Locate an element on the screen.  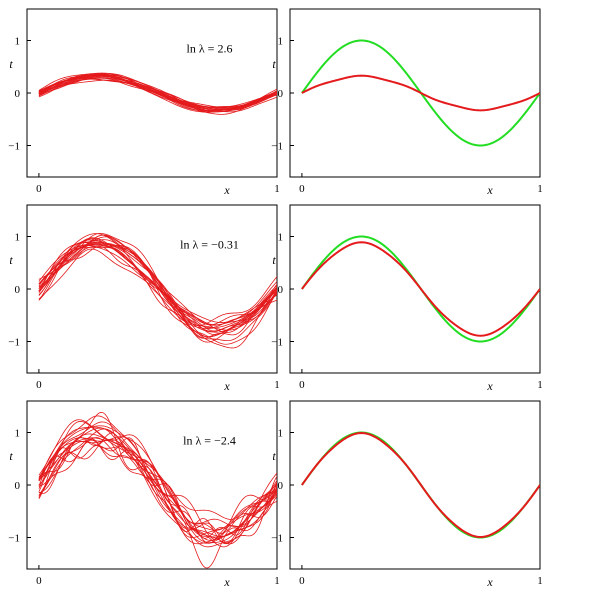
lambda-annotation: ln λ = −0.31 is located at coordinates (209, 245).